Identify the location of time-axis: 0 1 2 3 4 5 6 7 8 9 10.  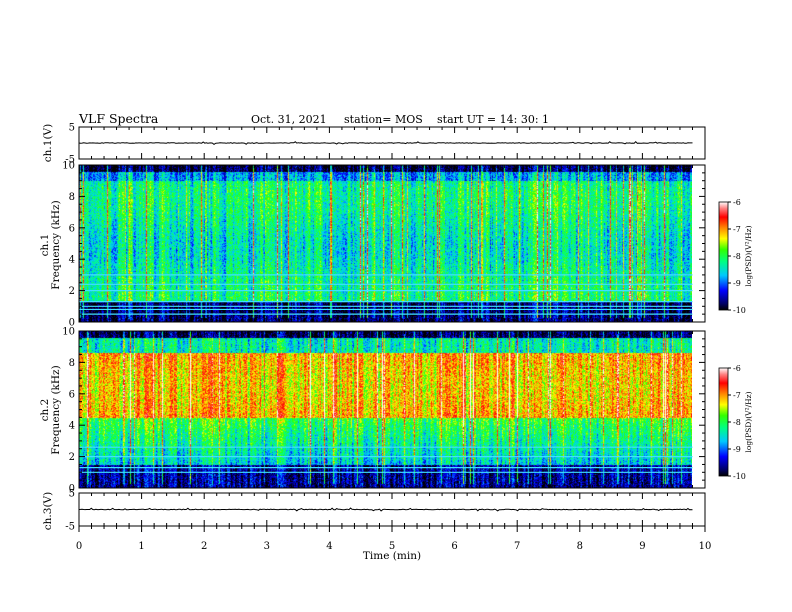
(394, 538).